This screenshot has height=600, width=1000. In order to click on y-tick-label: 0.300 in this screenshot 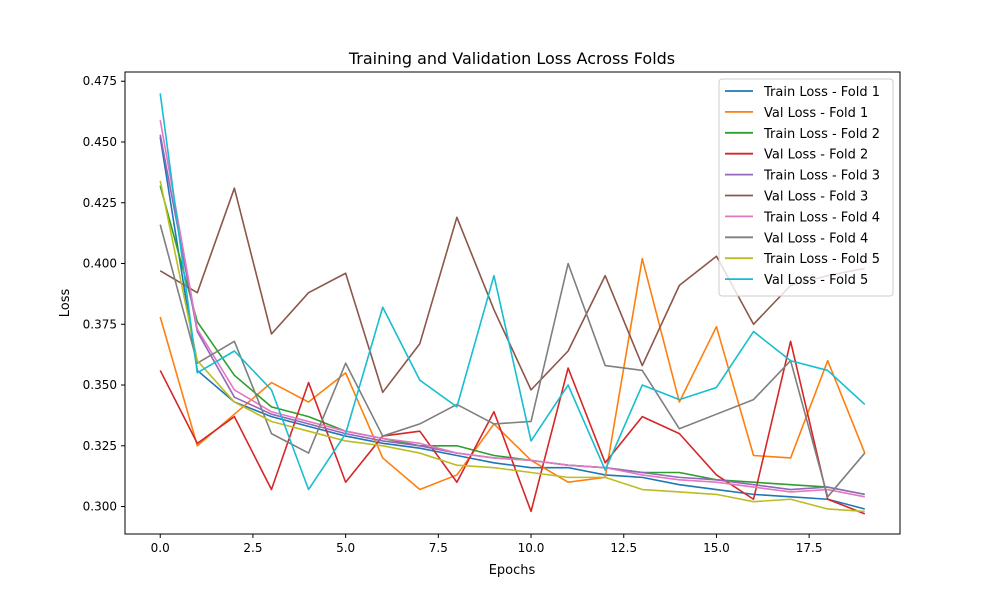, I will do `click(100, 507)`.